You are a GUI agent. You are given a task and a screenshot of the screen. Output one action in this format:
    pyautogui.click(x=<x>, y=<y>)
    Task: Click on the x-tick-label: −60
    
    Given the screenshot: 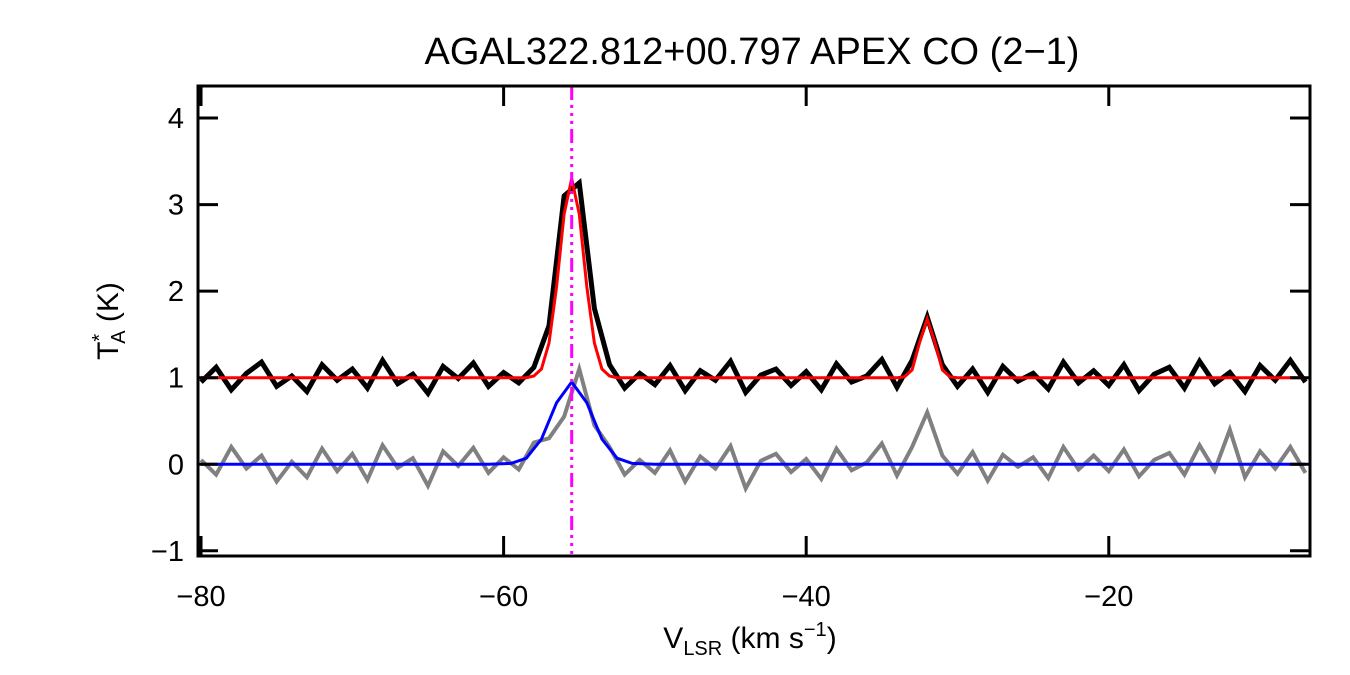 What is the action you would take?
    pyautogui.click(x=503, y=597)
    